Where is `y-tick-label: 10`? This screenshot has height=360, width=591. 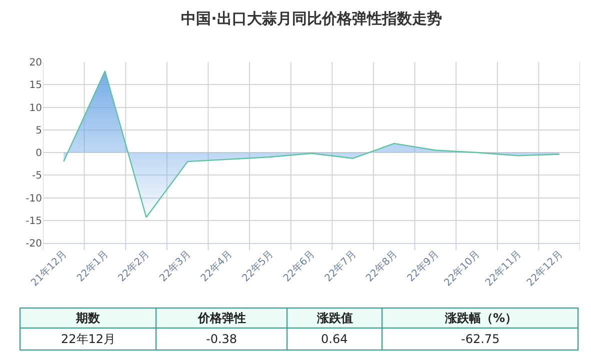
y-tick-label: 10 is located at coordinates (35, 108).